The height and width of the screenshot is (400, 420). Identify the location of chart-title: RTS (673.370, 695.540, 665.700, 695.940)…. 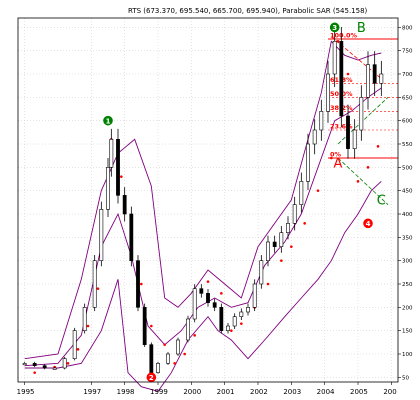
(248, 11).